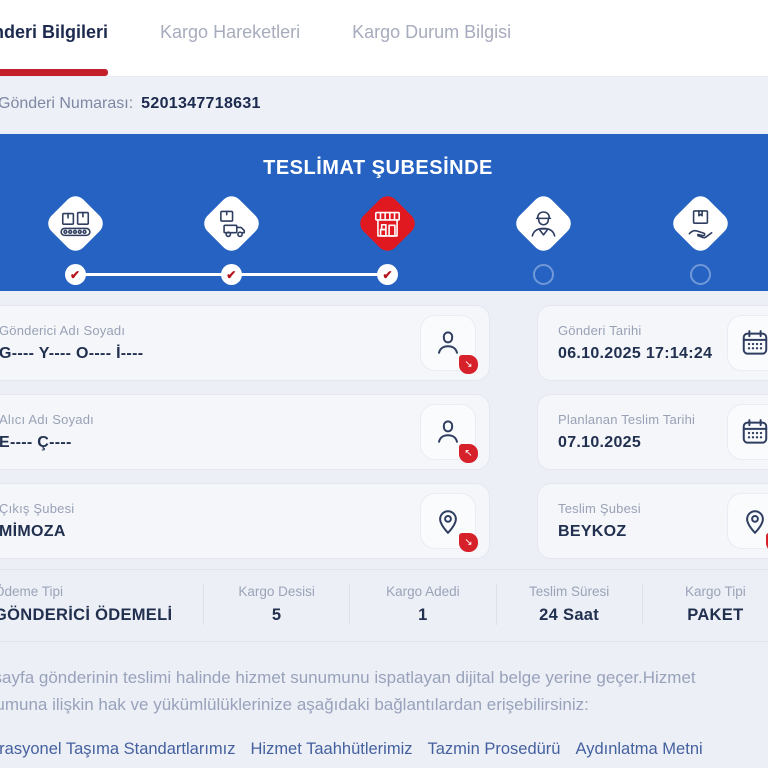  What do you see at coordinates (384, 104) in the screenshot?
I see `shipment-number-bar: Gönderi Numarası: 5201347718631` at bounding box center [384, 104].